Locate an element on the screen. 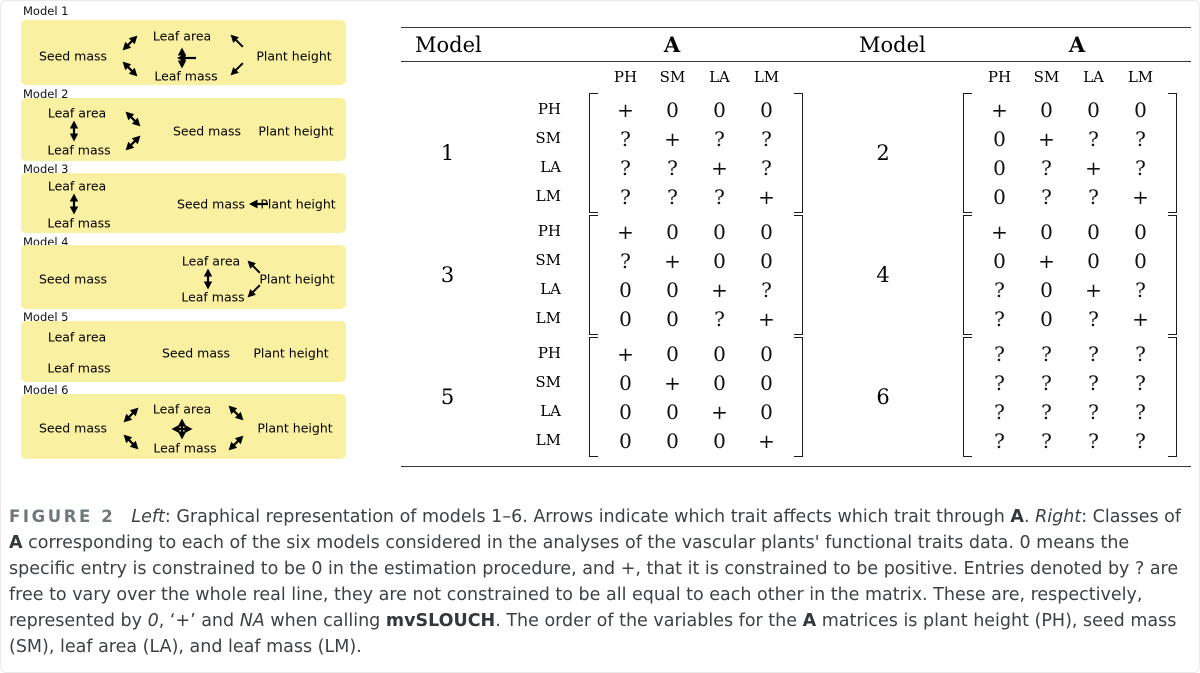 This screenshot has width=1200, height=673. matrix-model-5: +0 0 0 0 +0 0 0 0 +0 0 0 0 + is located at coordinates (696, 397).